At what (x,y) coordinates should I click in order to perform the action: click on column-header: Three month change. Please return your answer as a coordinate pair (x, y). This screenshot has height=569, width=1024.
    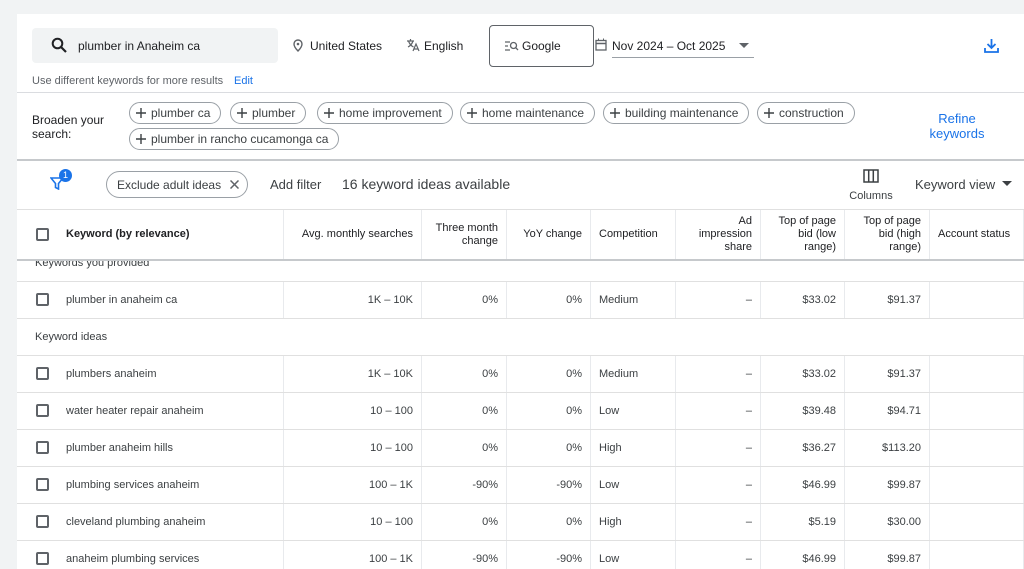
    Looking at the image, I should click on (464, 234).